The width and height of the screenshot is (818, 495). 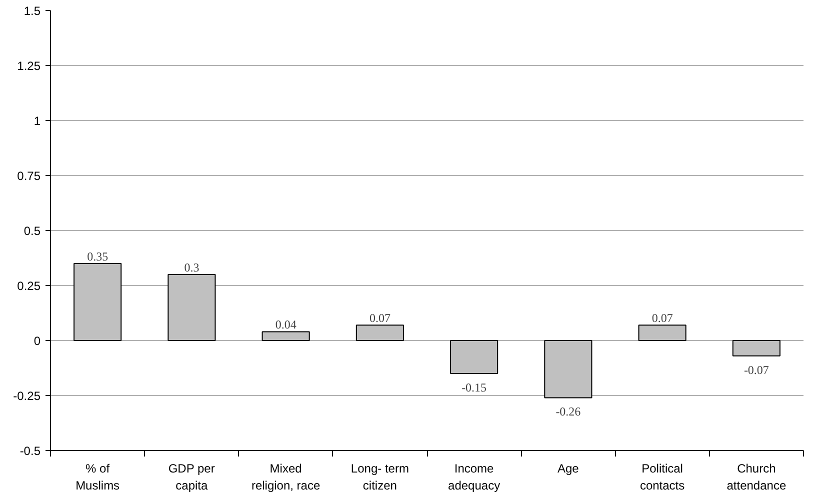 What do you see at coordinates (29, 176) in the screenshot?
I see `y-tick-label: 0.75` at bounding box center [29, 176].